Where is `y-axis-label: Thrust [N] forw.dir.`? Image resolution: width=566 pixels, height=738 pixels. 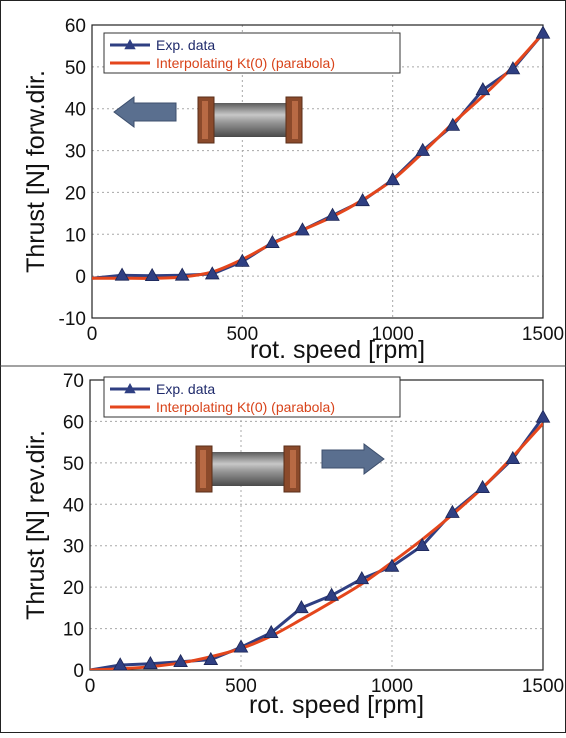
y-axis-label: Thrust [N] forw.dir. is located at coordinates (36, 171).